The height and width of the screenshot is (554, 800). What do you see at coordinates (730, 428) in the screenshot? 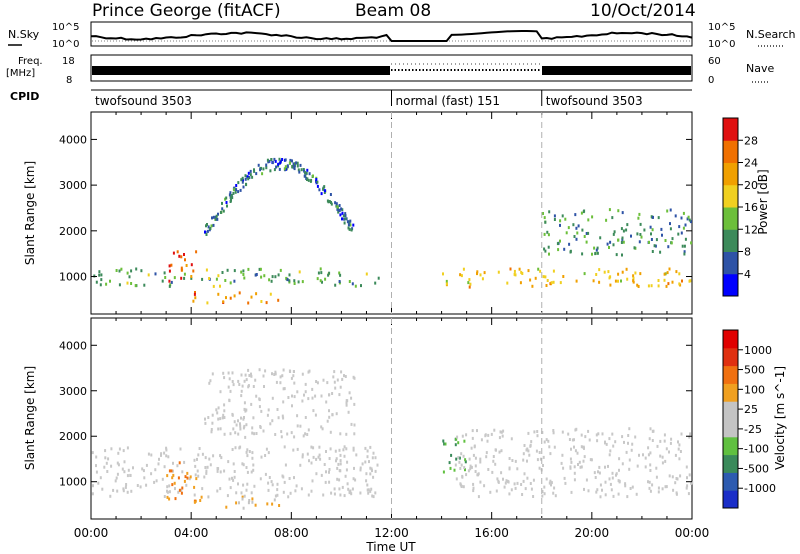
I see `velocity-colorbar-segment` at bounding box center [730, 428].